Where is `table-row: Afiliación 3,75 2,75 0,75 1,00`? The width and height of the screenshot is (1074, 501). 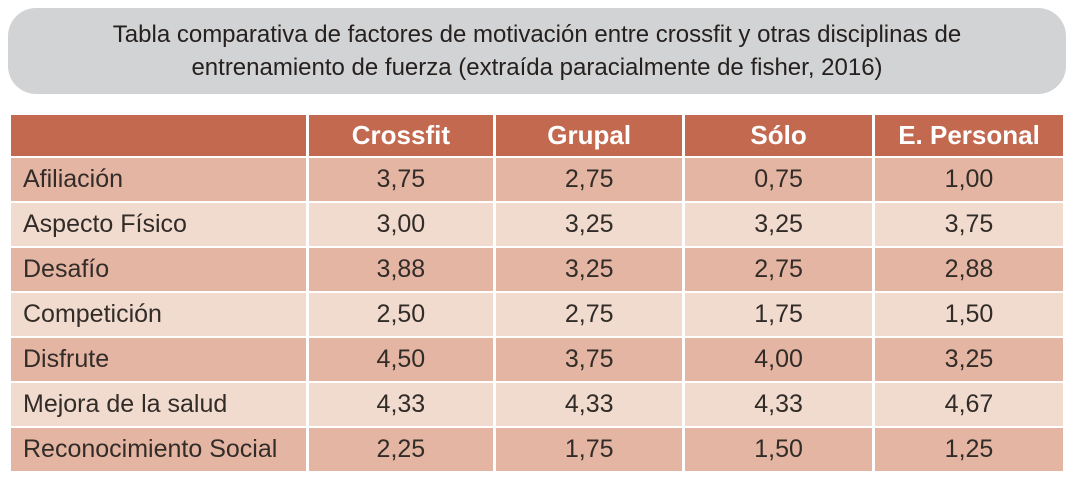
table-row: Afiliación 3,75 2,75 0,75 1,00 is located at coordinates (537, 179).